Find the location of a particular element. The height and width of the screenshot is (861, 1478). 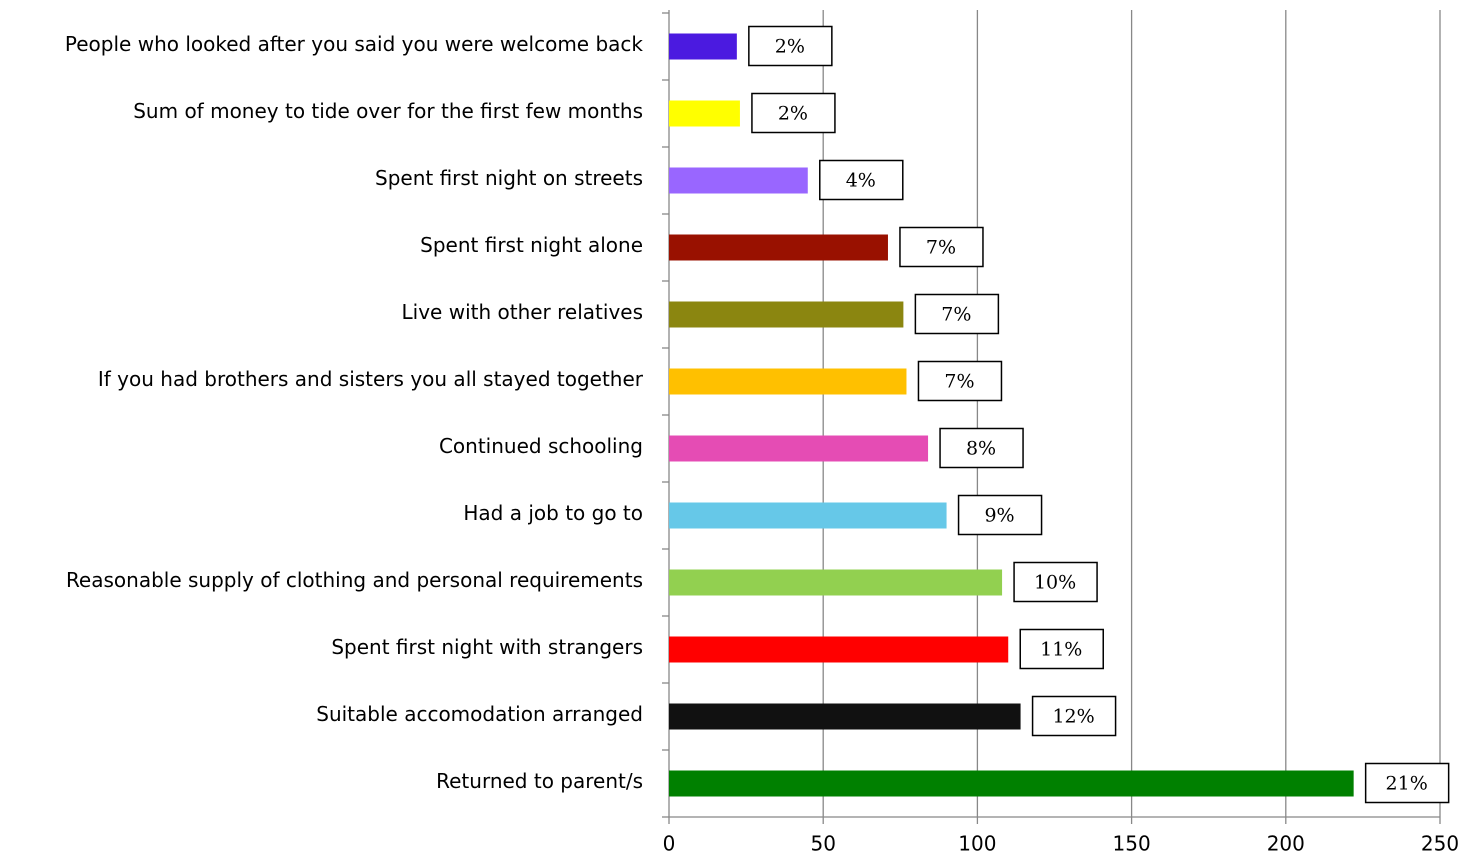

data-label: 11% is located at coordinates (1061, 650).